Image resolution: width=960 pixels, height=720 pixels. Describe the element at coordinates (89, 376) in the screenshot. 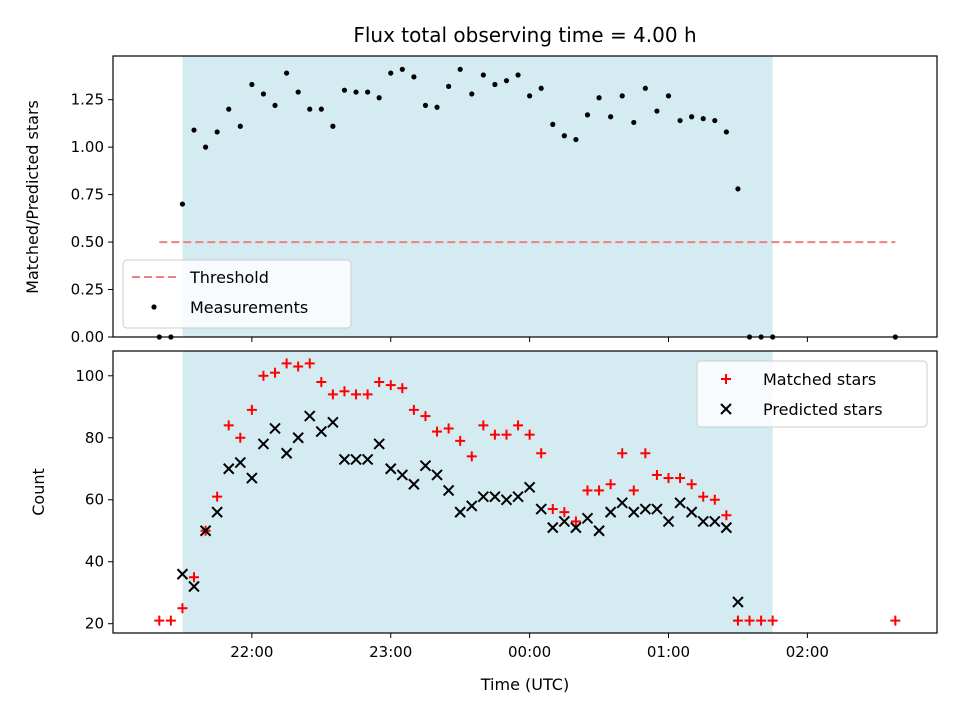

I see `bottom-y-tick-label: 100` at that location.